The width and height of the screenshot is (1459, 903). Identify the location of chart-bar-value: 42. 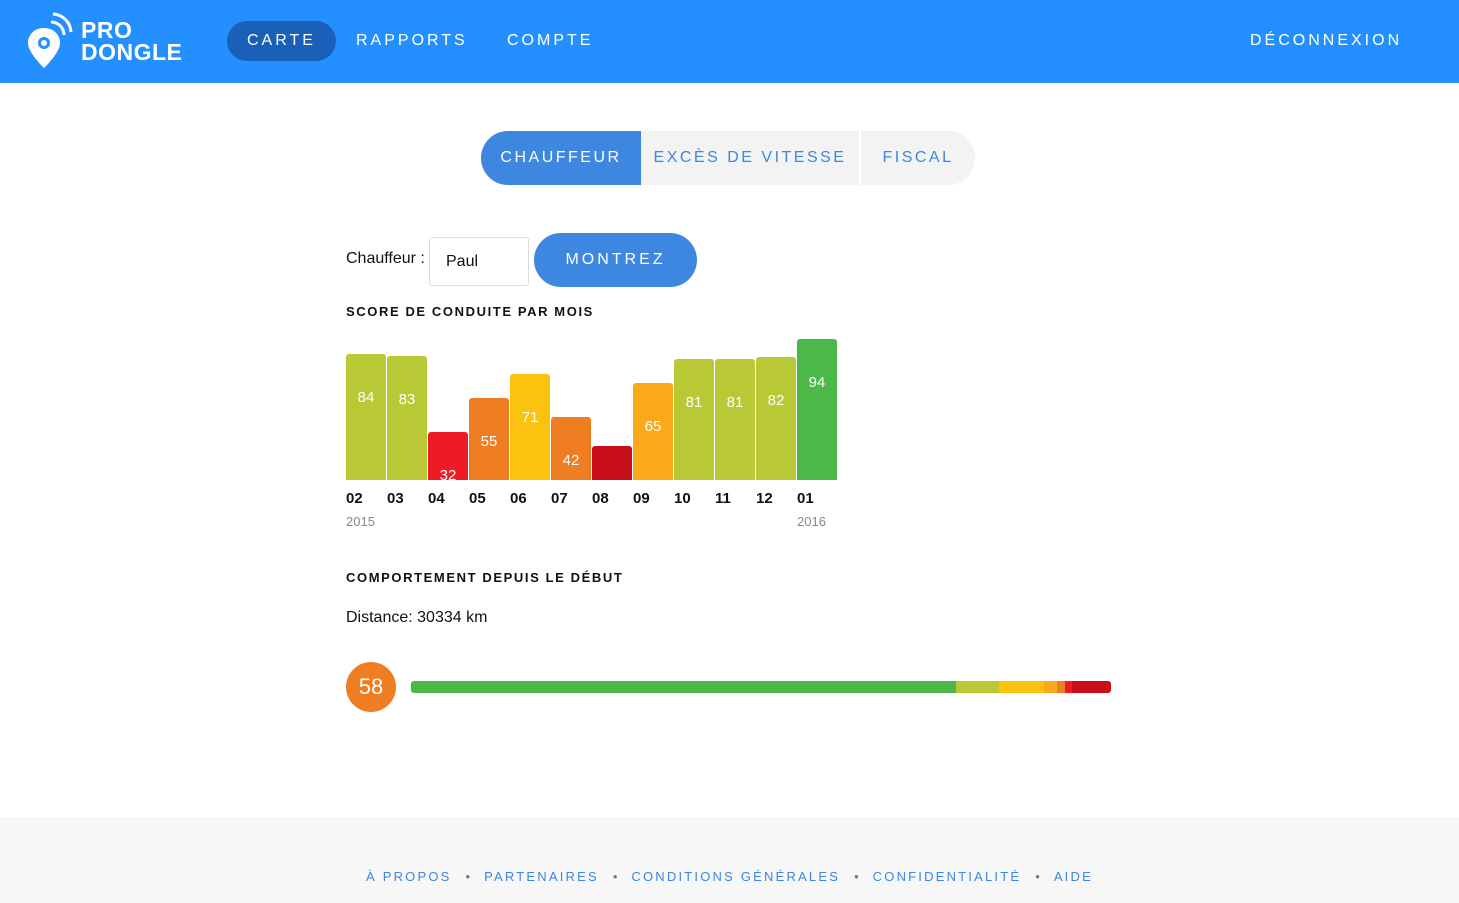
(571, 460).